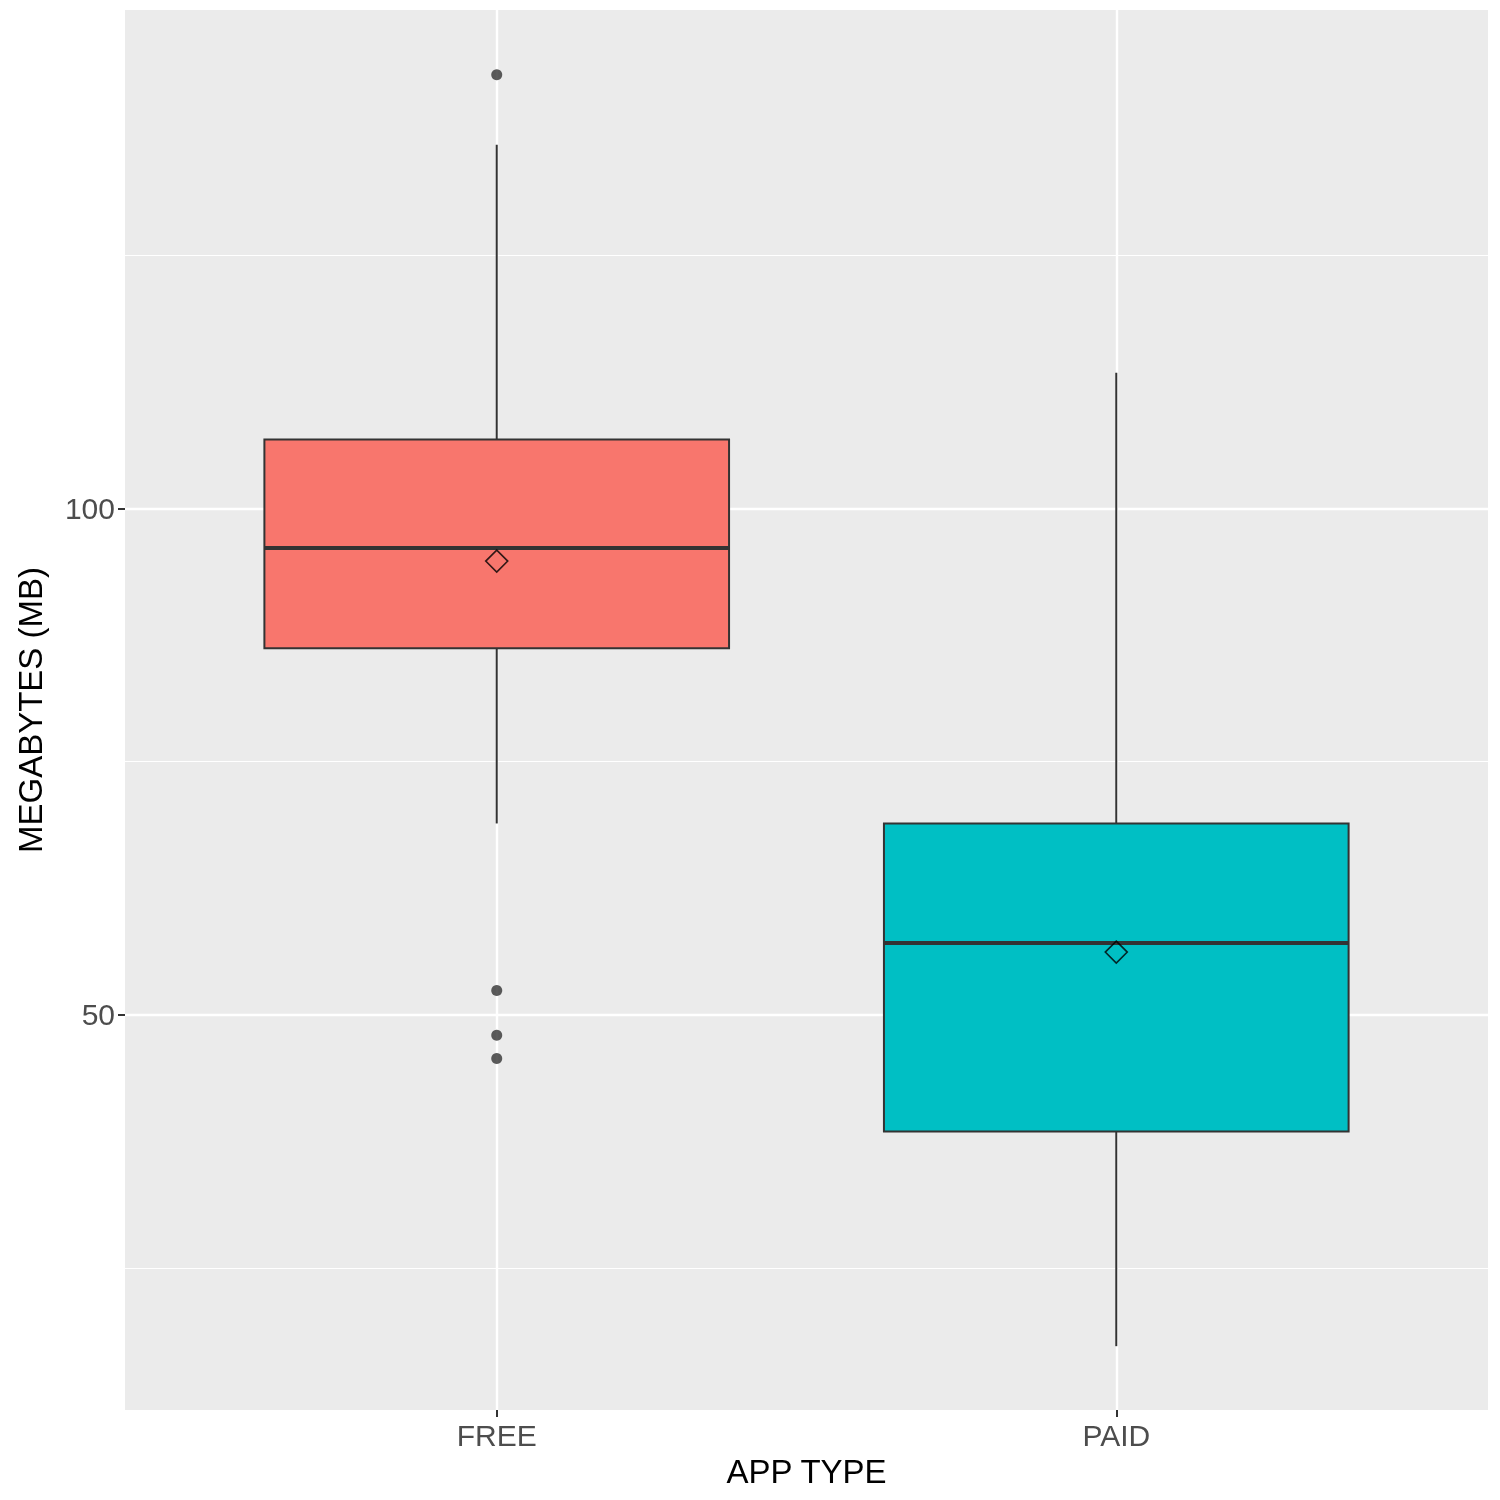 The height and width of the screenshot is (1500, 1500). Describe the element at coordinates (806, 1471) in the screenshot. I see `x-axis-title: APP TYPE` at that location.